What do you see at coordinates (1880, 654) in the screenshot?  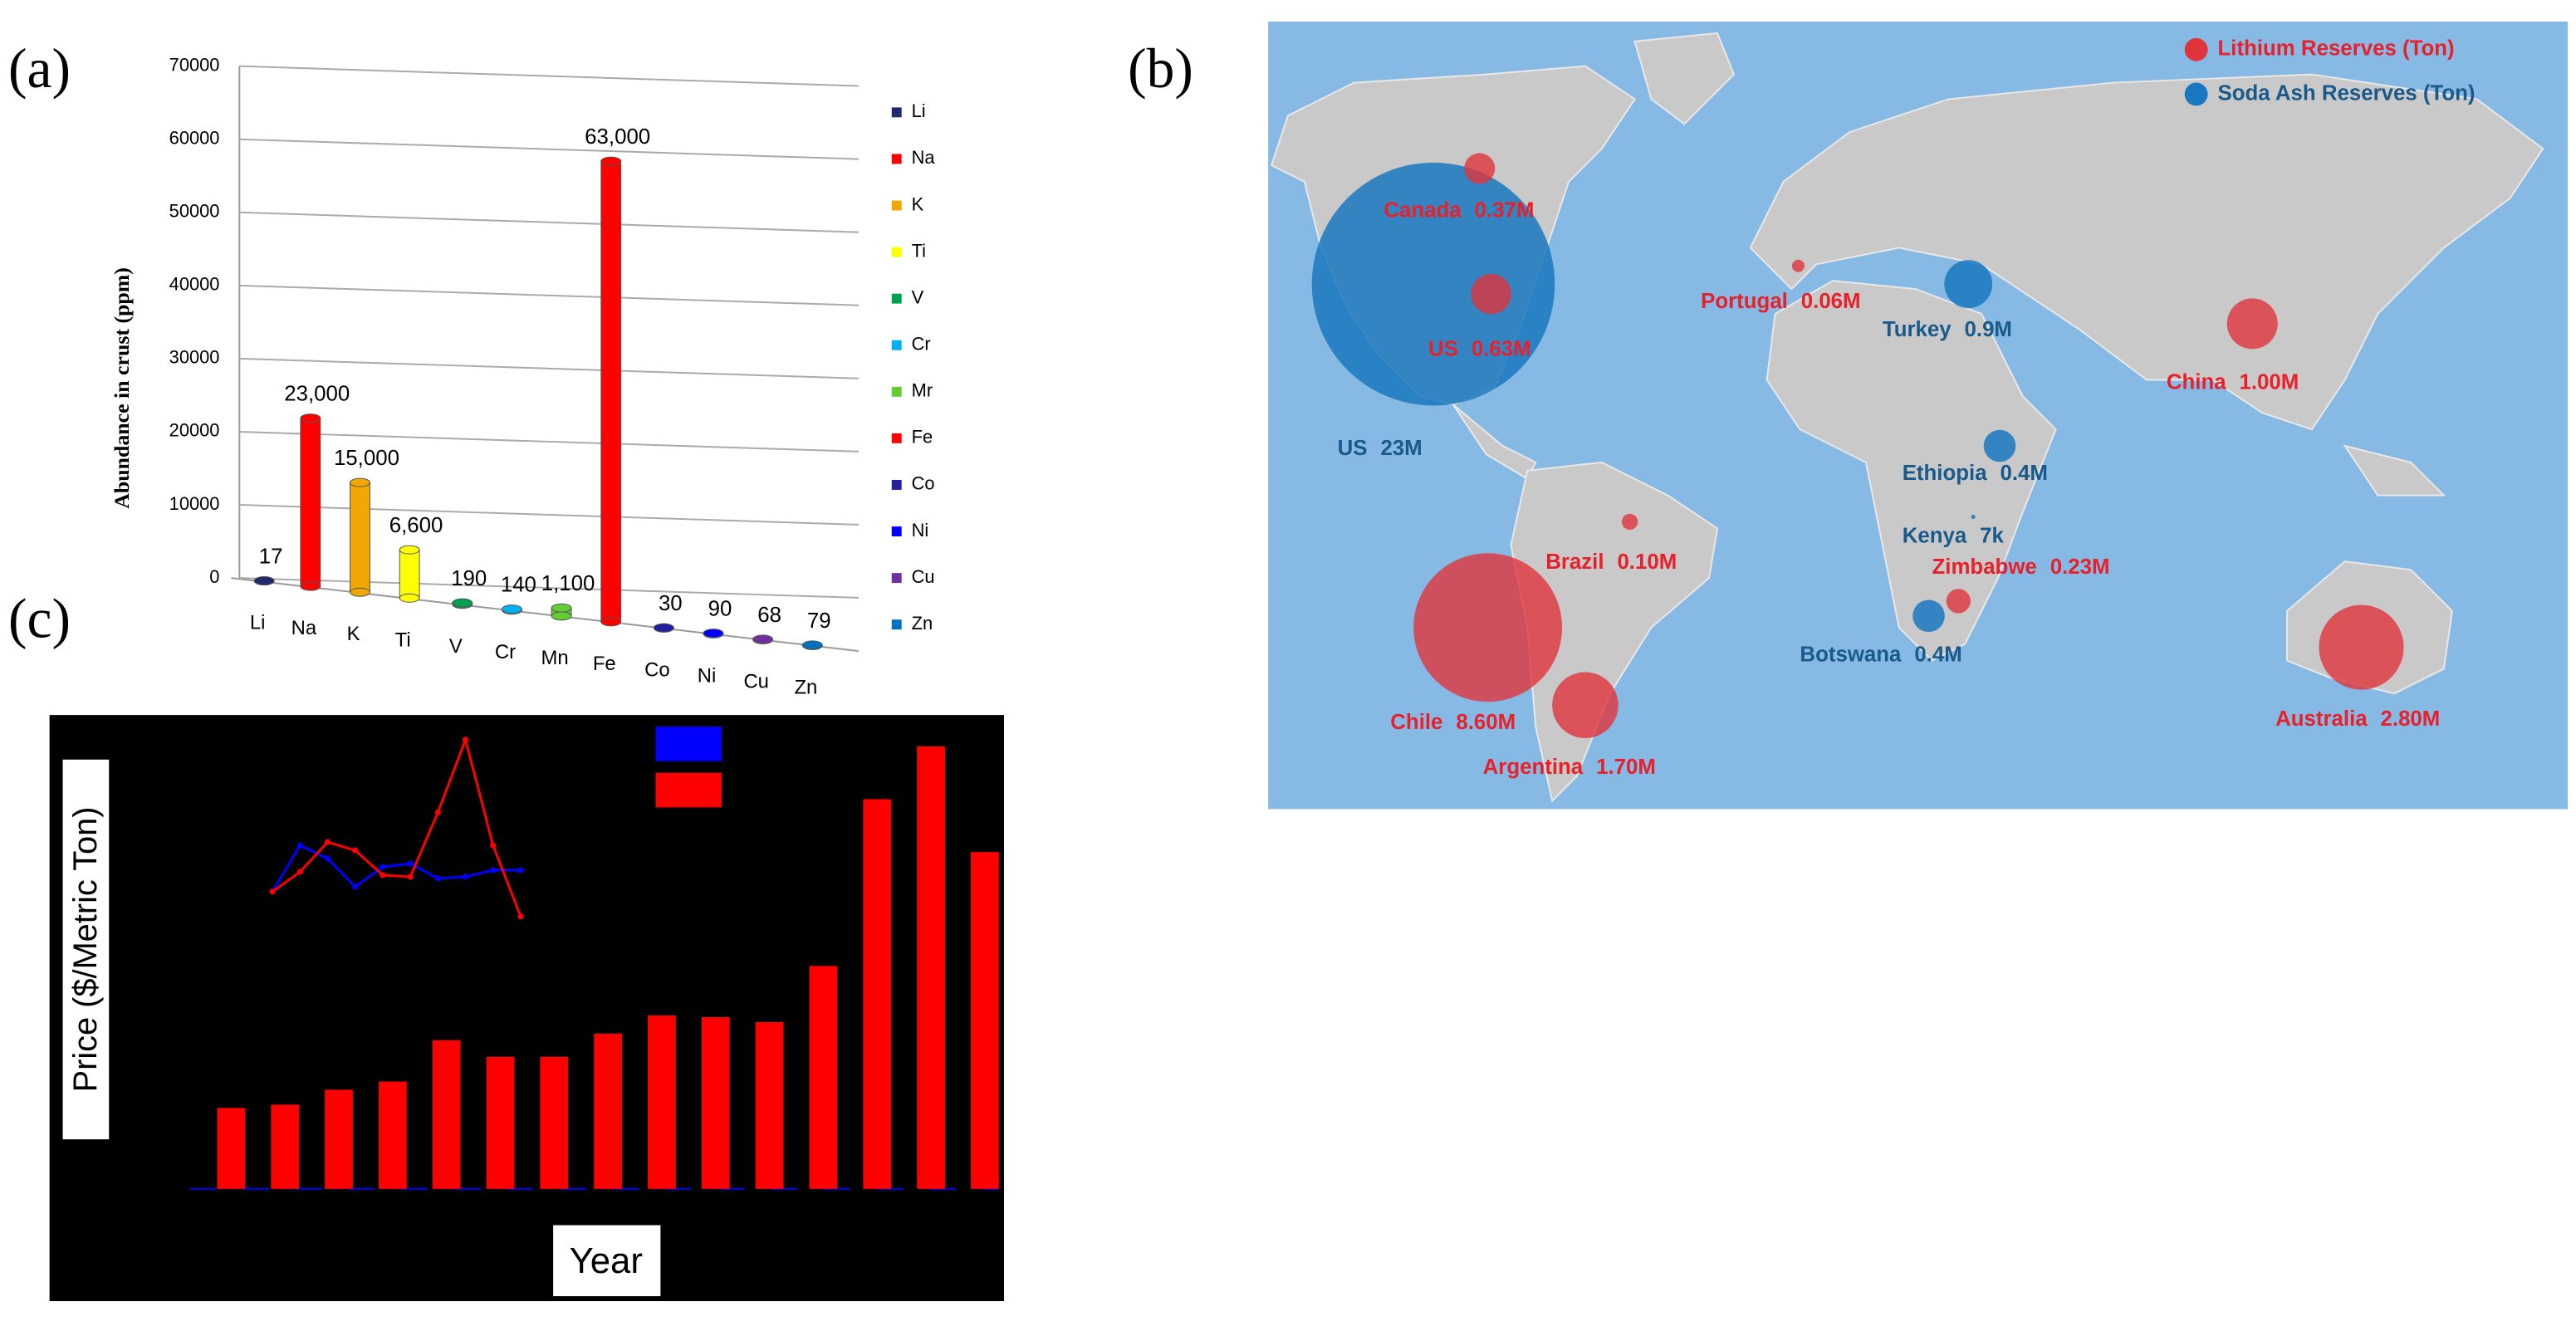 I see `bubble-label: Botswana 0.4M` at bounding box center [1880, 654].